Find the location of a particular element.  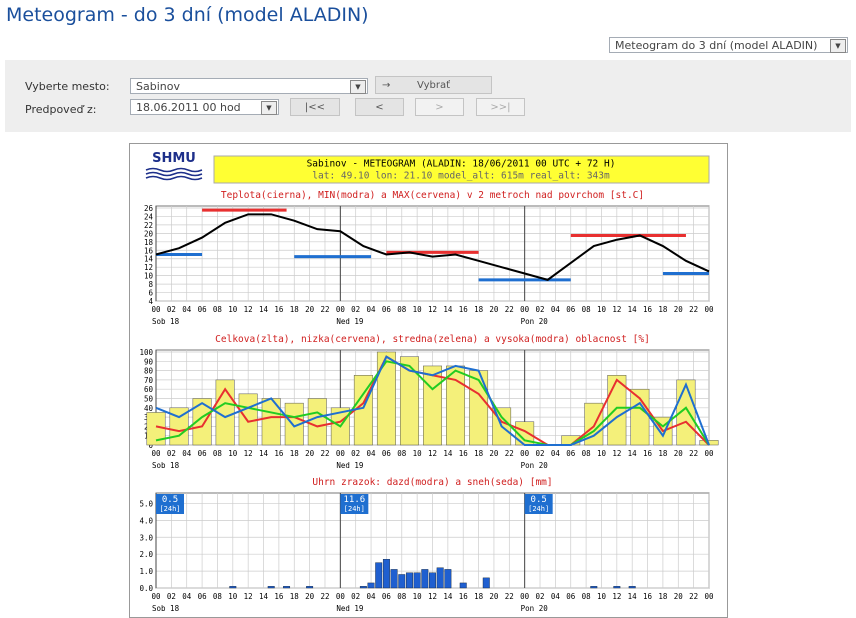

daily-total: 11.6 is located at coordinates (354, 500).